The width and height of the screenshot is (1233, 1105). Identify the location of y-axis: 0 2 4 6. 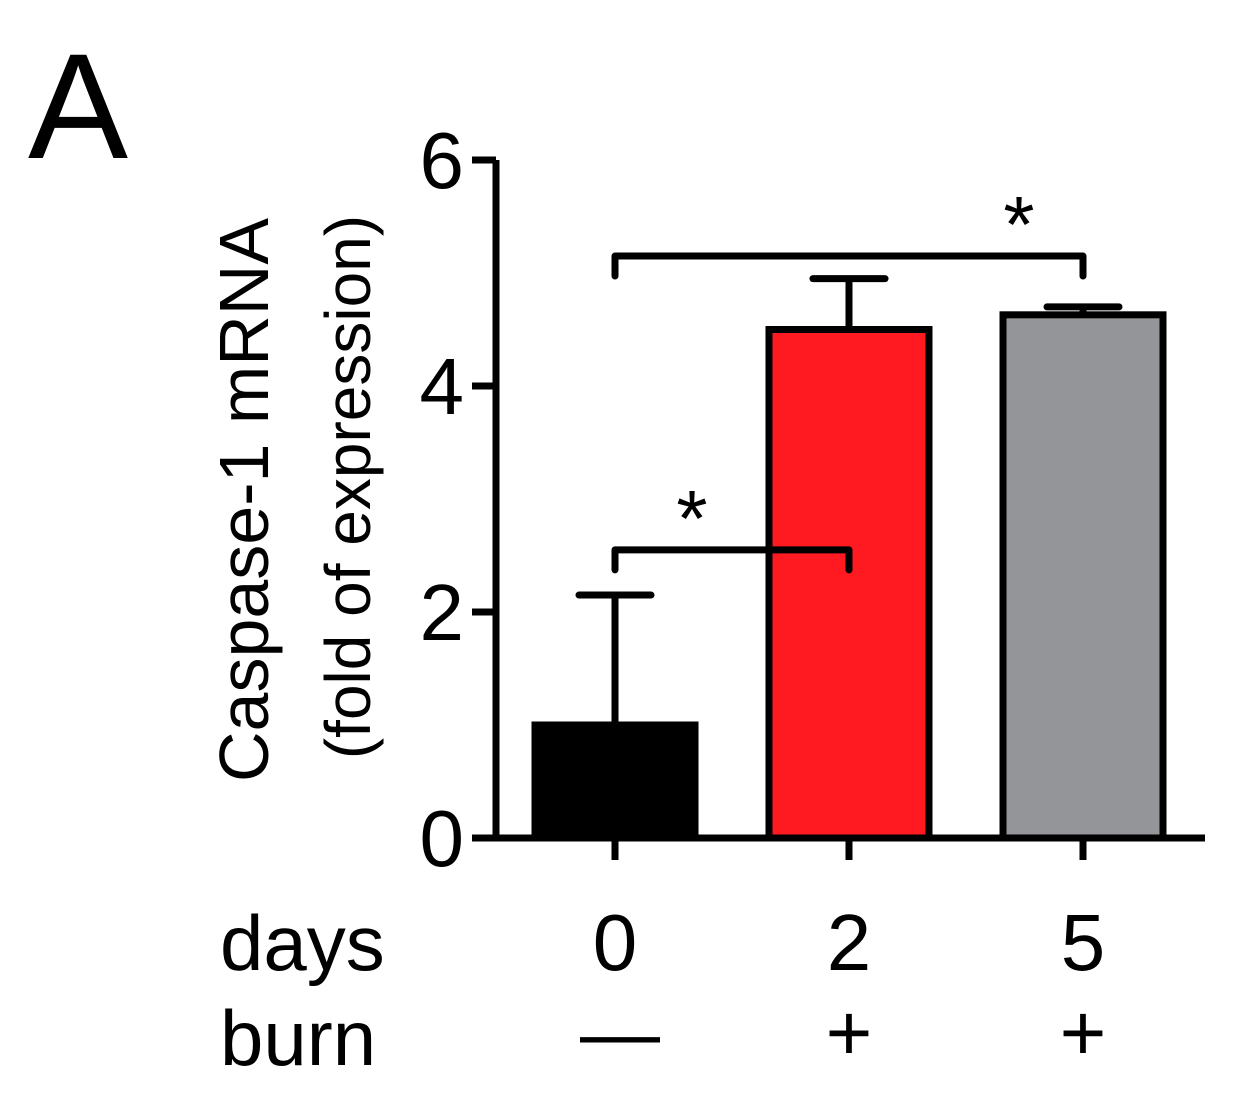
(460, 499).